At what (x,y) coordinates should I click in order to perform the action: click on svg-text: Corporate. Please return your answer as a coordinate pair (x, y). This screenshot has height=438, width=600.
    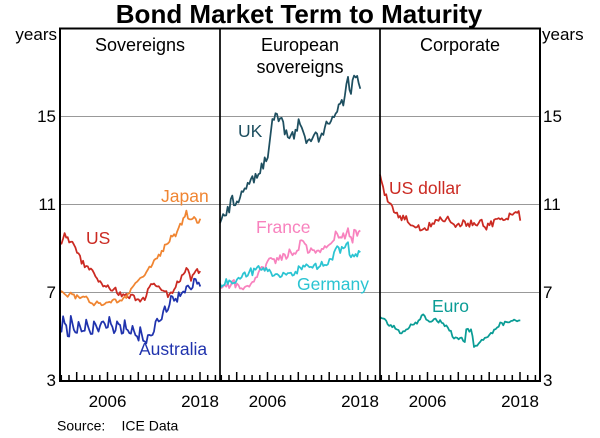
    Looking at the image, I should click on (460, 45).